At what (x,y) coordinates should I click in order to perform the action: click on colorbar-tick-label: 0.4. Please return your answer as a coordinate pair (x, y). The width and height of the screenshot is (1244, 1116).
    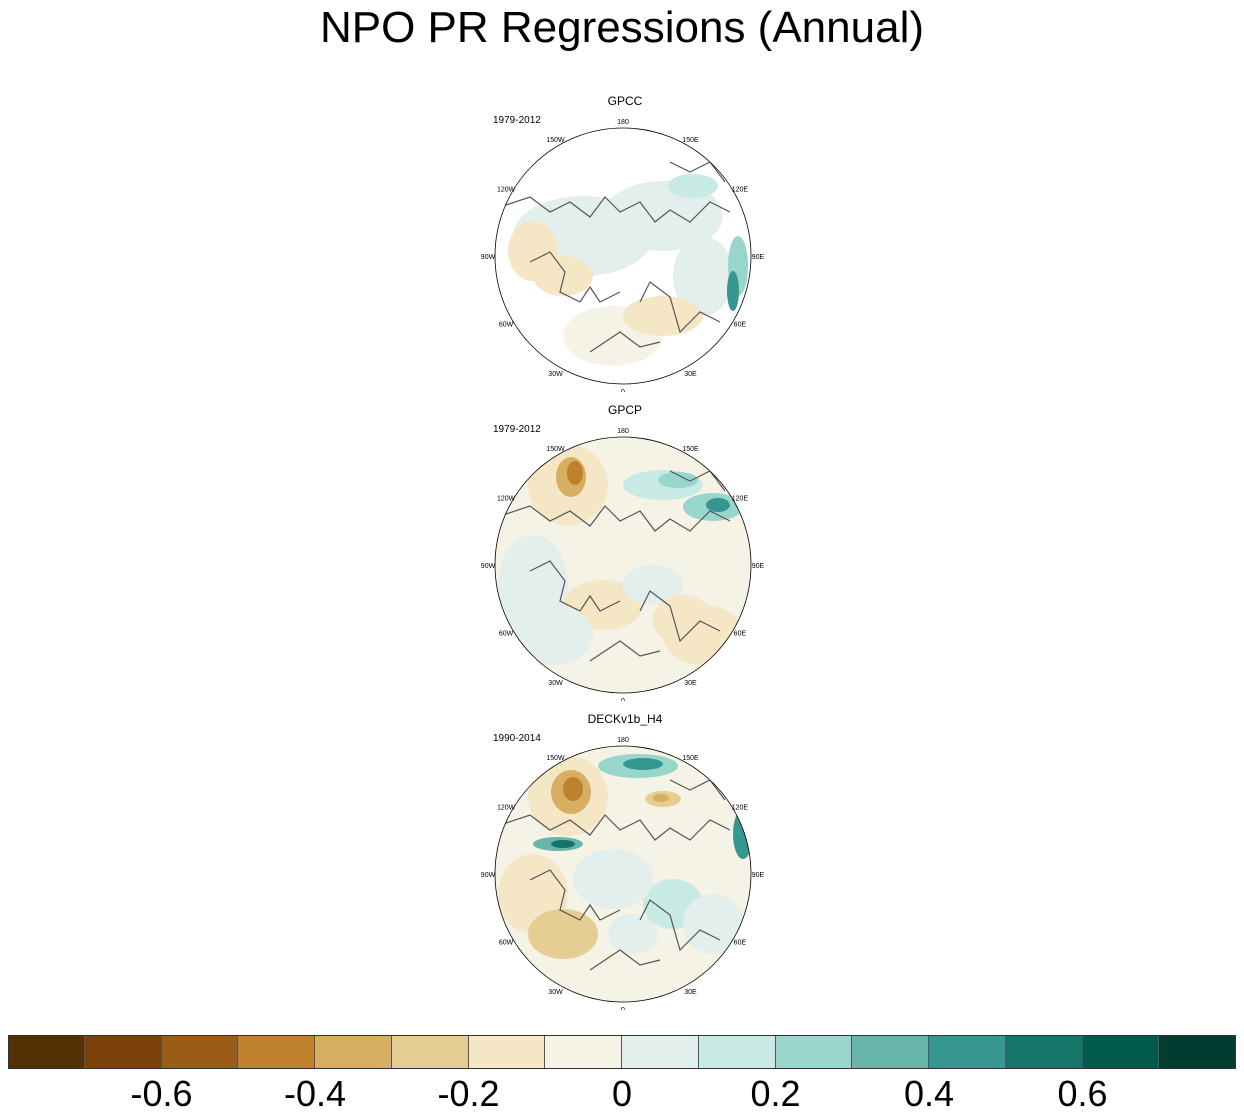
    Looking at the image, I should click on (929, 1093).